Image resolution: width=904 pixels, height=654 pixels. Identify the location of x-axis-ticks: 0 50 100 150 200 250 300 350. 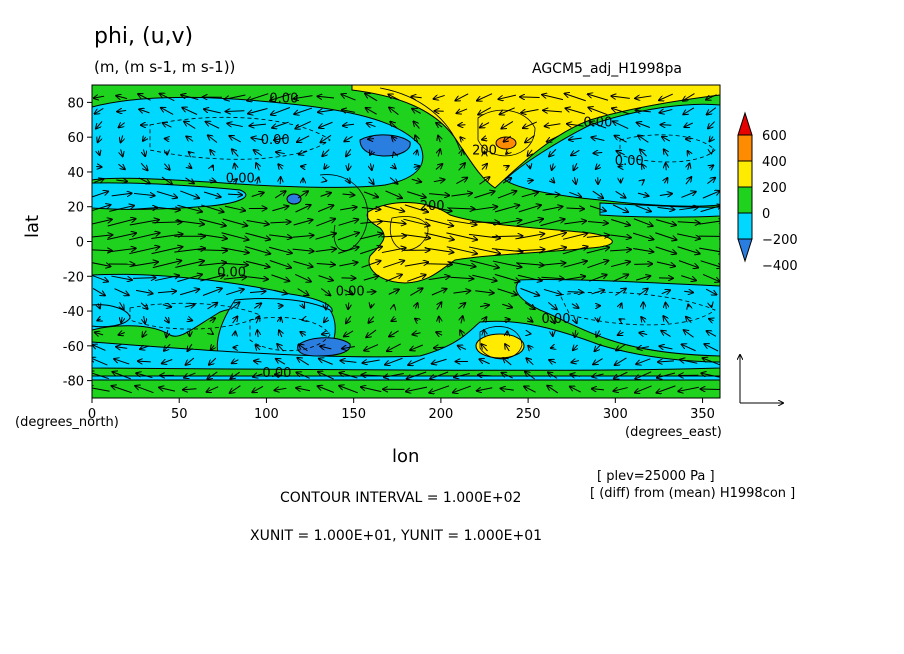
(401, 410).